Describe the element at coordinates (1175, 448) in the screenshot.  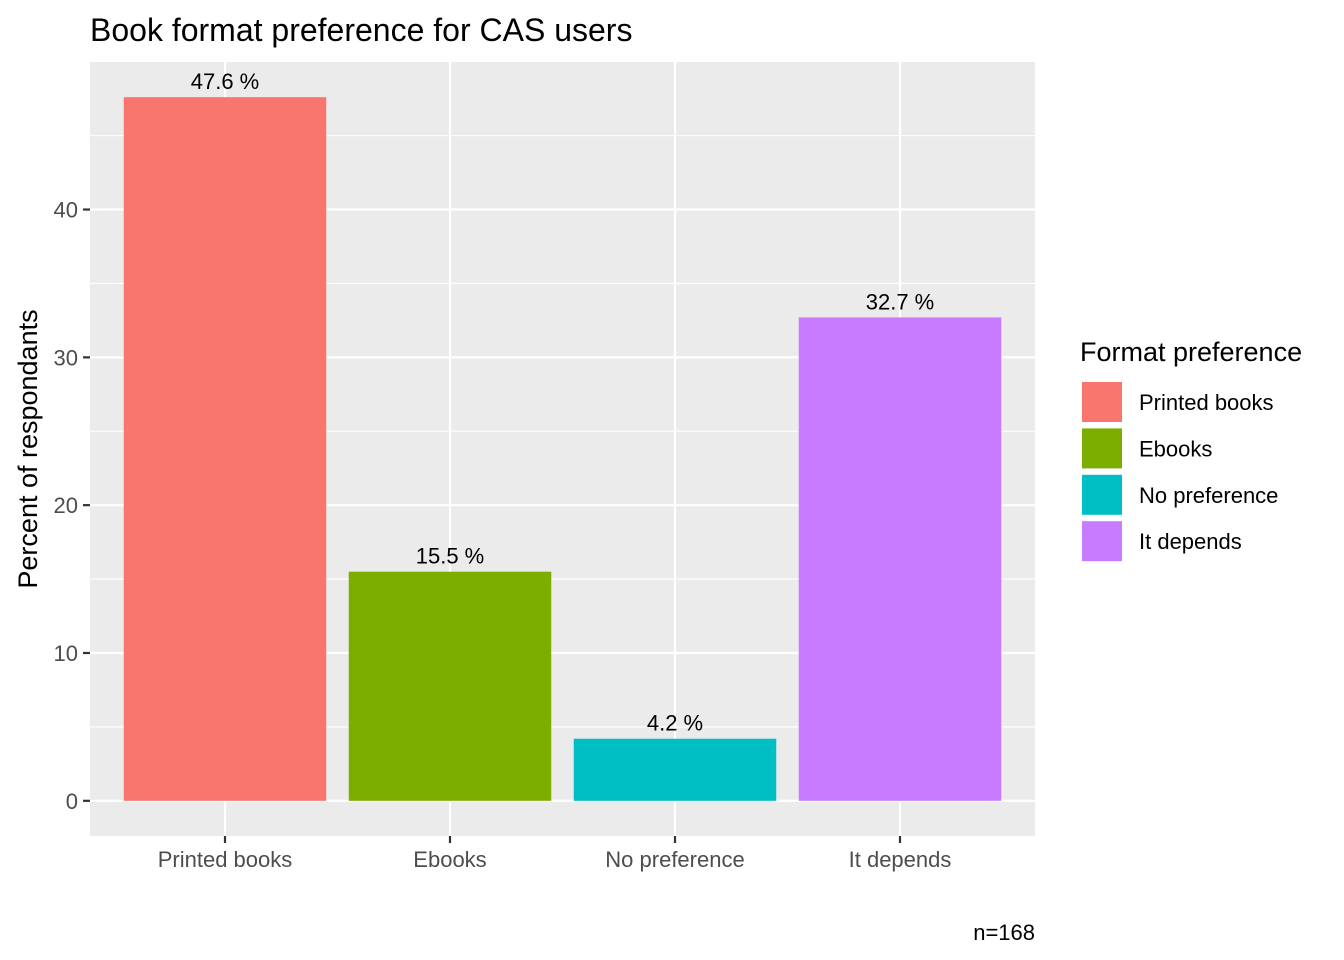
I see `legend-label: Ebooks` at that location.